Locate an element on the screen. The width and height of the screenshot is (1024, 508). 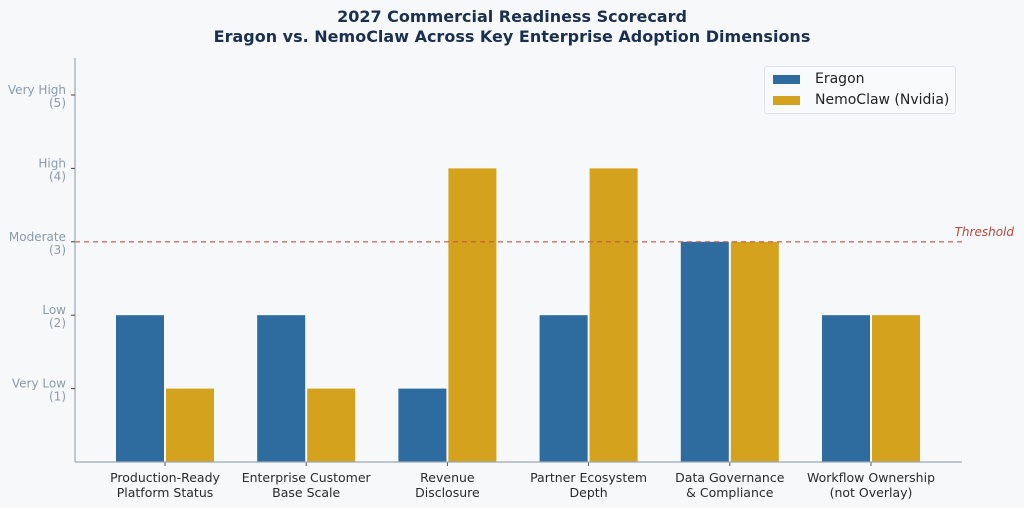
legend-swatch-eragon is located at coordinates (786, 79).